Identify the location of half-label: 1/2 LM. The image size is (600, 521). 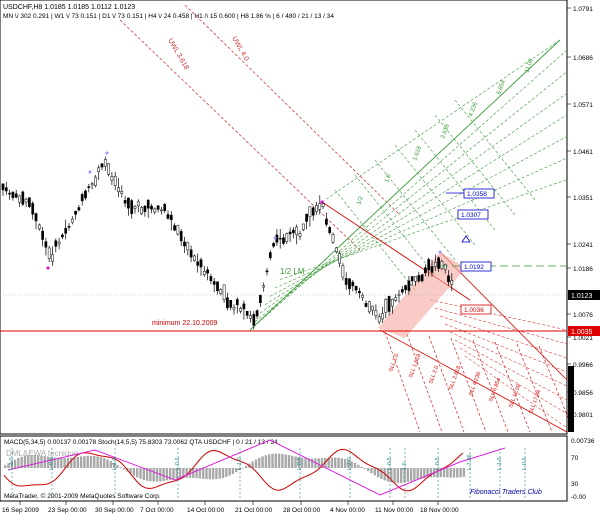
(292, 271).